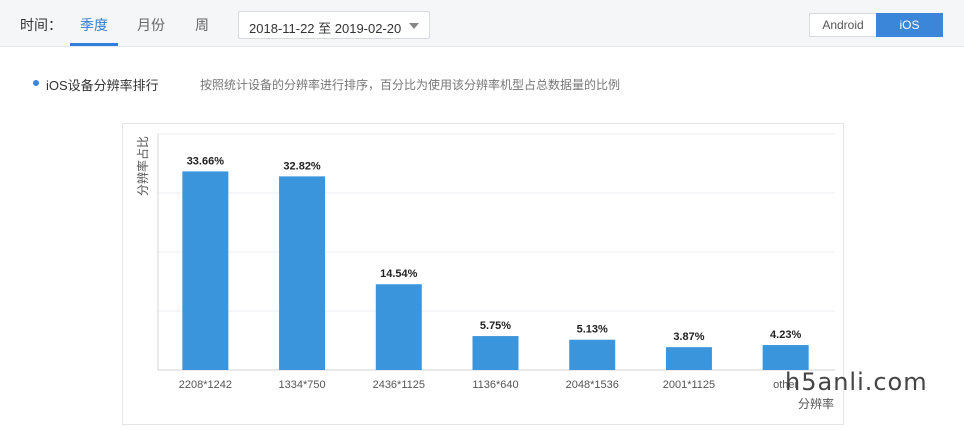 The width and height of the screenshot is (964, 430). What do you see at coordinates (816, 403) in the screenshot?
I see `x-axis-label: 分辨率` at bounding box center [816, 403].